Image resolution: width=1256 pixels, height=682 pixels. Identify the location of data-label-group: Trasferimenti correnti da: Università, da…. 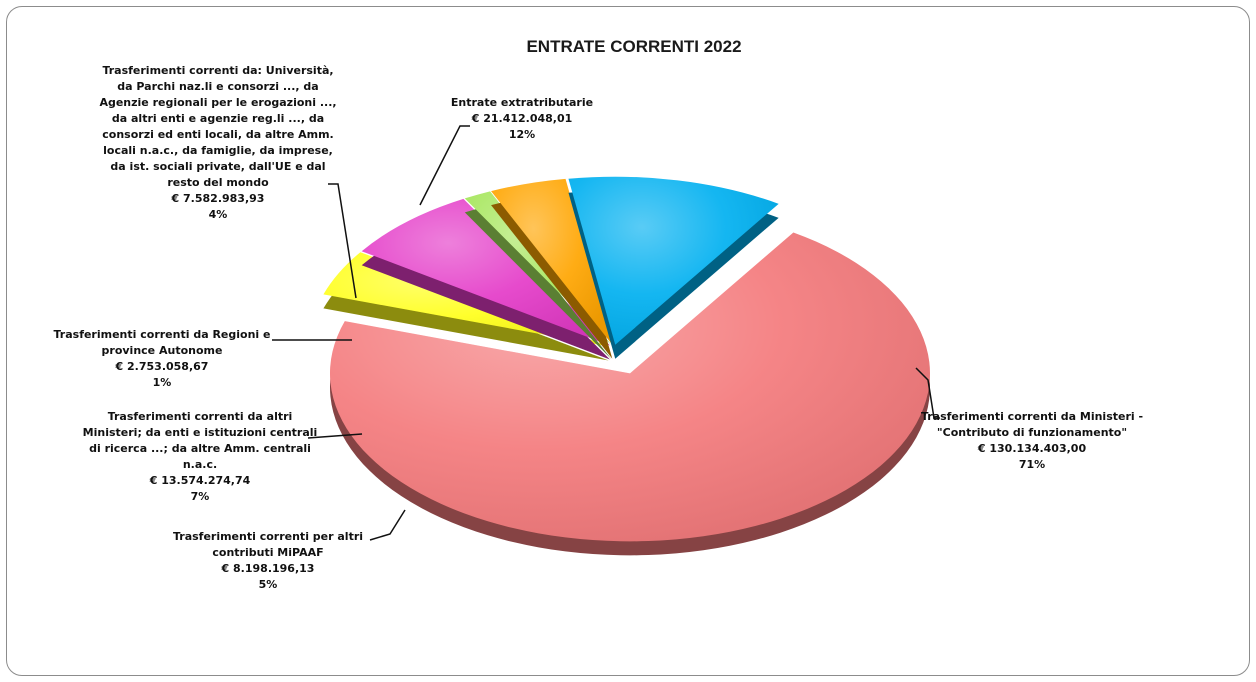
(217, 142).